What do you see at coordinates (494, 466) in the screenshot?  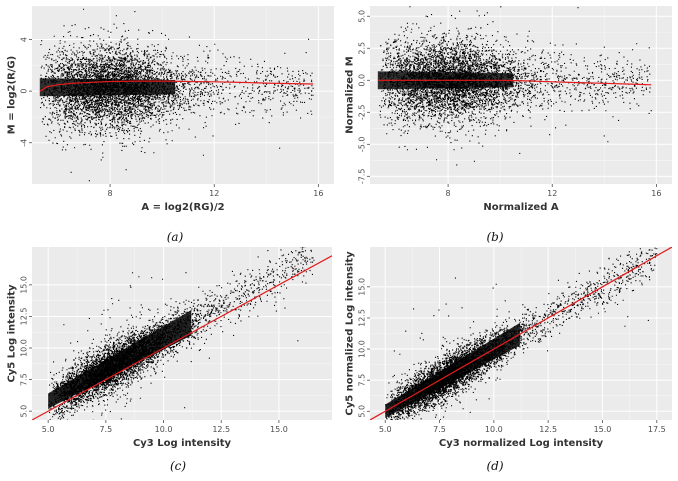 I see `caption-d: (d)` at bounding box center [494, 466].